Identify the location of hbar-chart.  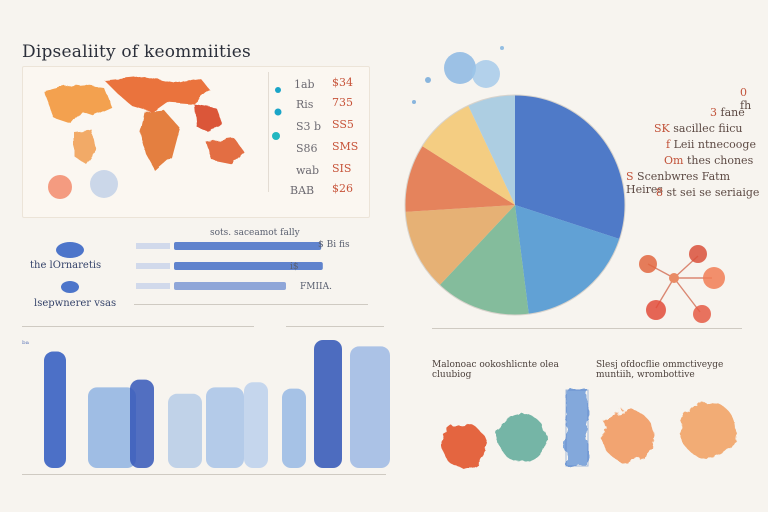
(229, 266).